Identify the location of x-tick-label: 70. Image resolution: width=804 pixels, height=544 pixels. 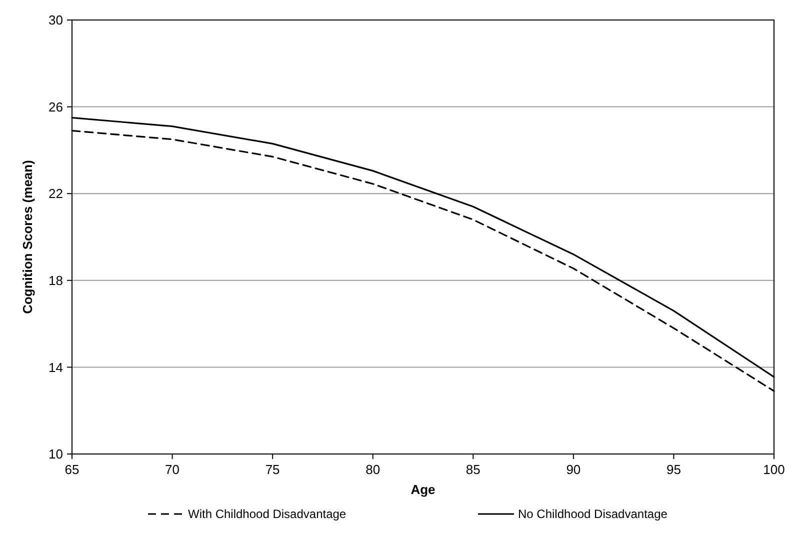
(172, 469).